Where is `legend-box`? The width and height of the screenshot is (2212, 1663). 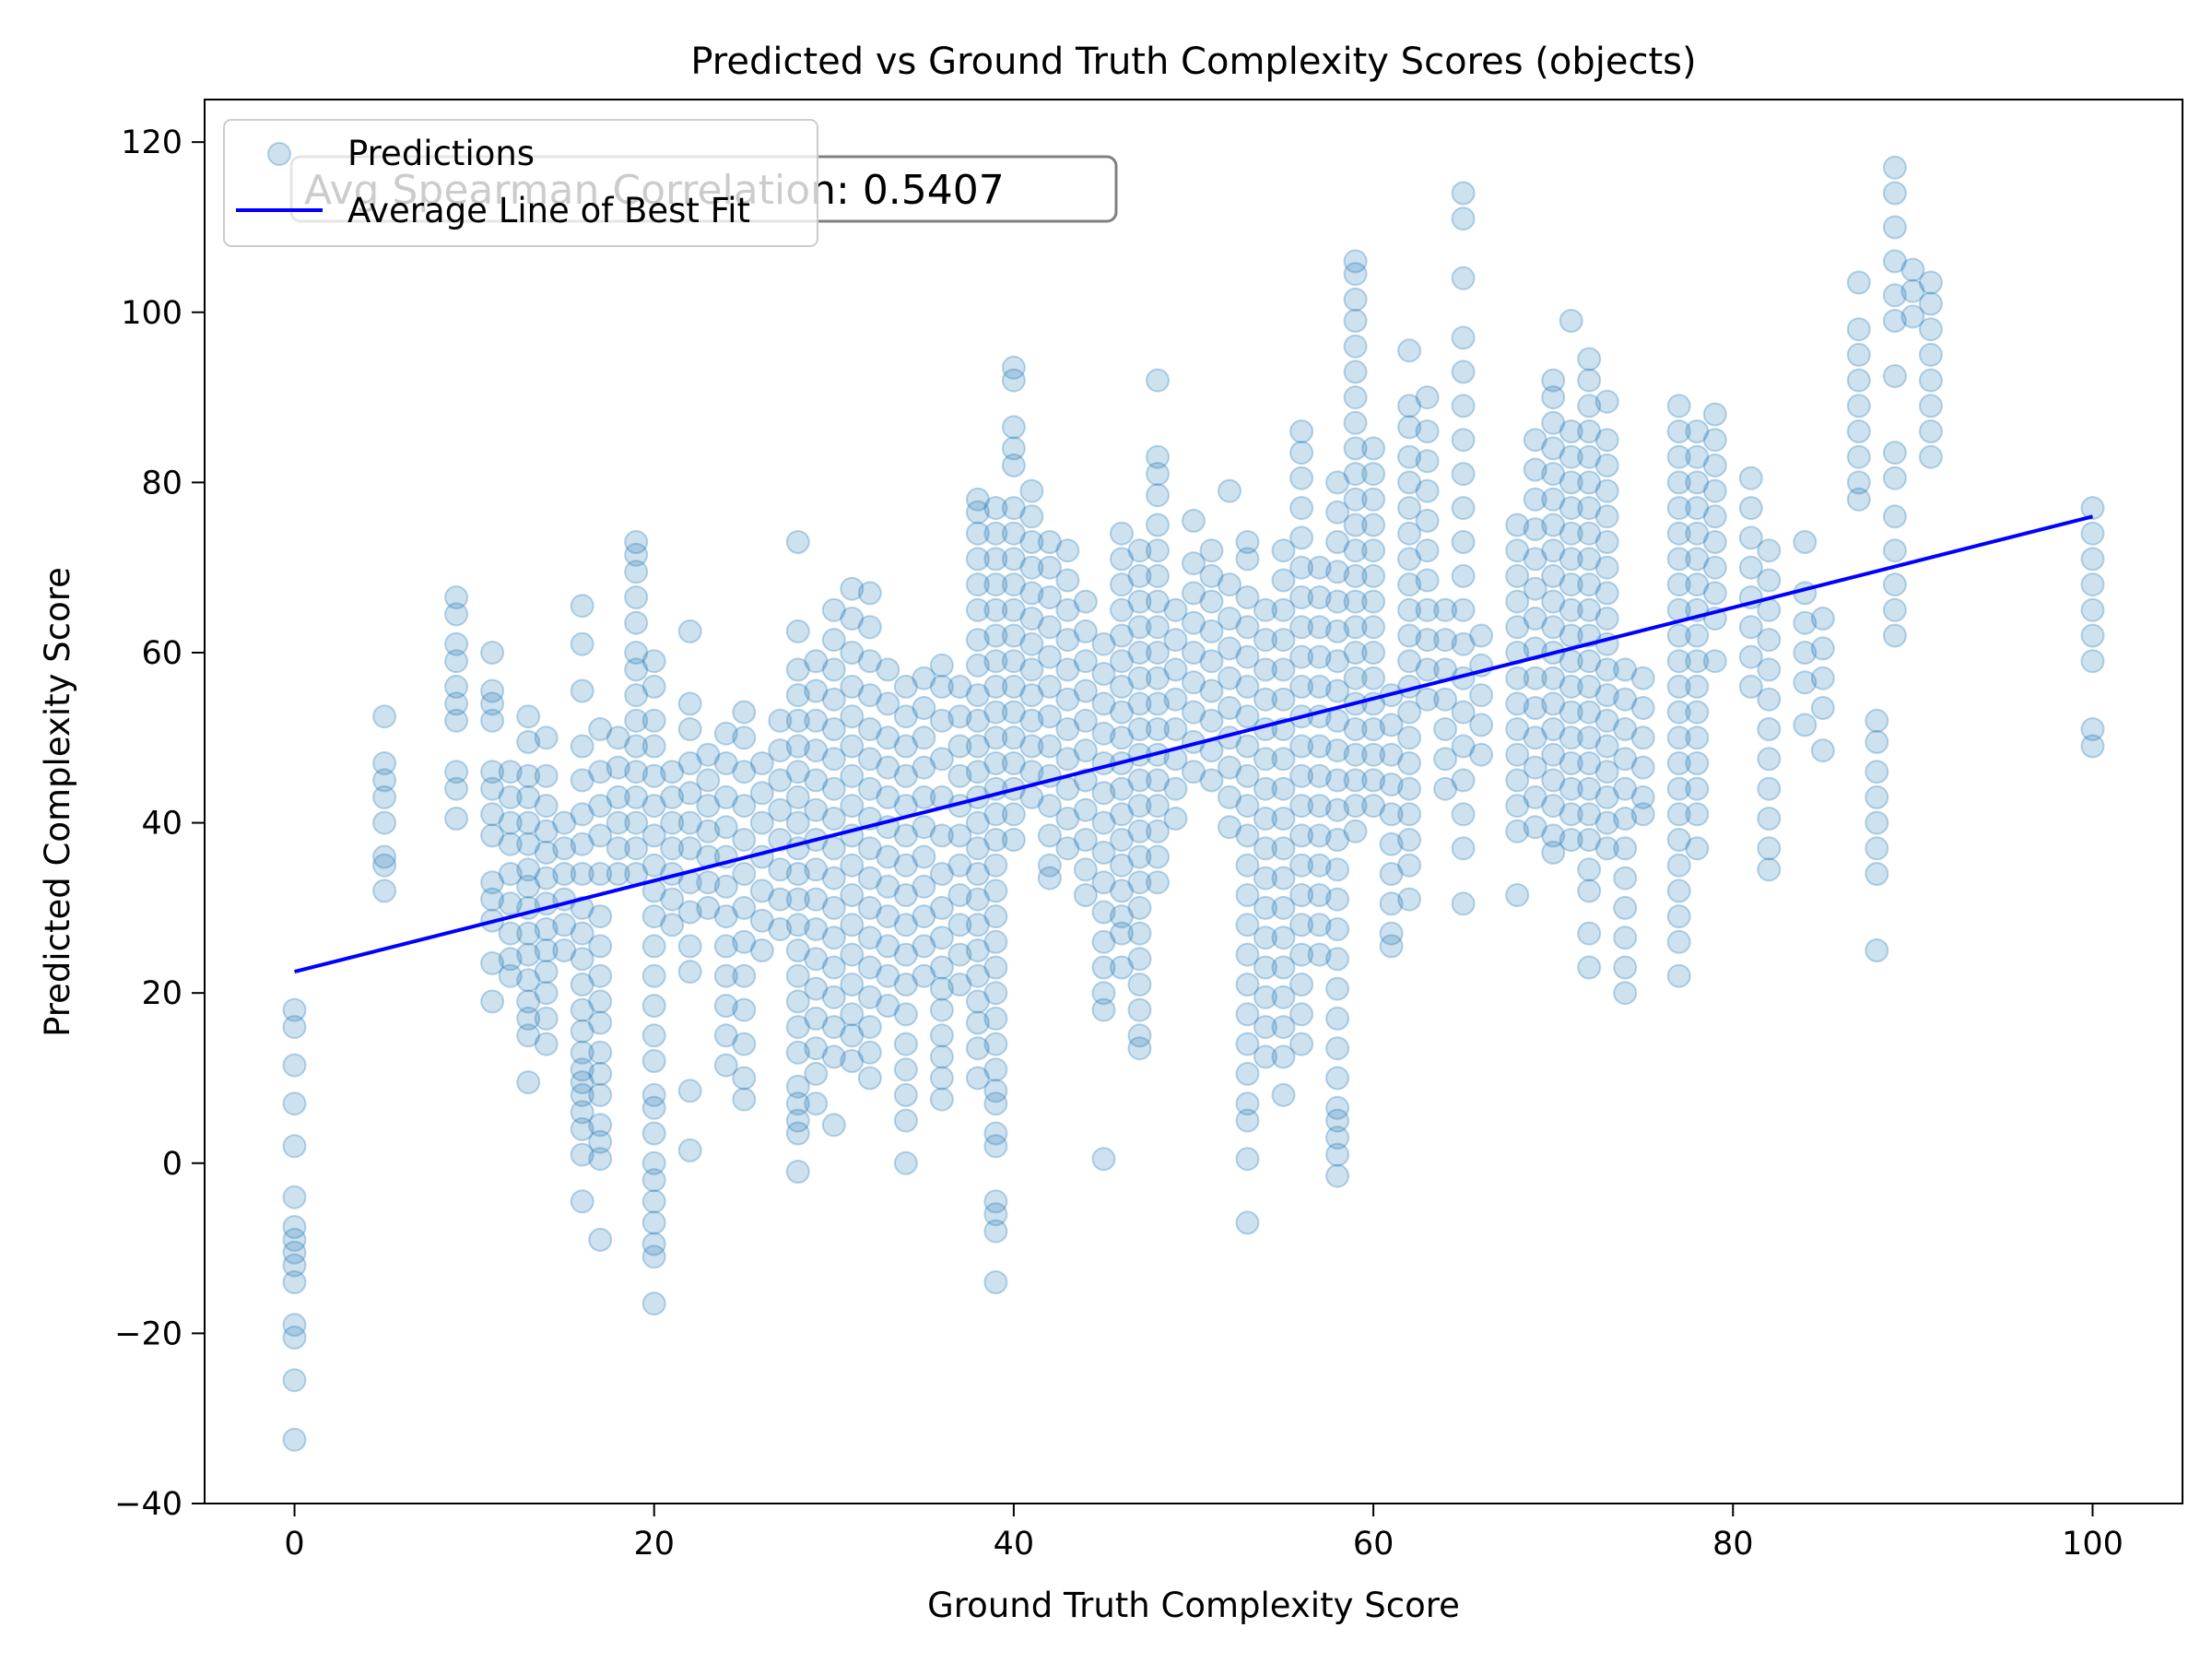 legend-box is located at coordinates (520, 183).